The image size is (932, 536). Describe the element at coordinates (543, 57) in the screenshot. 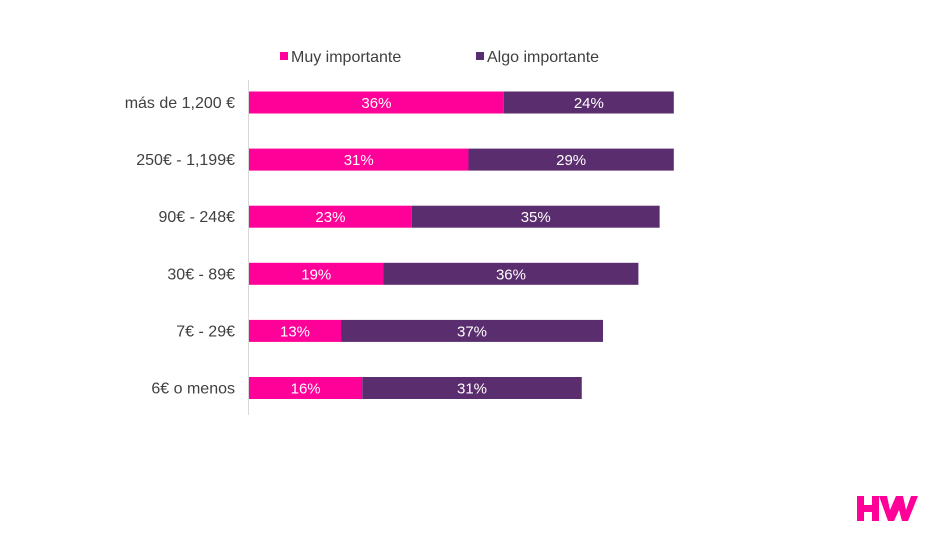

I see `legend-label: Algo importante` at that location.